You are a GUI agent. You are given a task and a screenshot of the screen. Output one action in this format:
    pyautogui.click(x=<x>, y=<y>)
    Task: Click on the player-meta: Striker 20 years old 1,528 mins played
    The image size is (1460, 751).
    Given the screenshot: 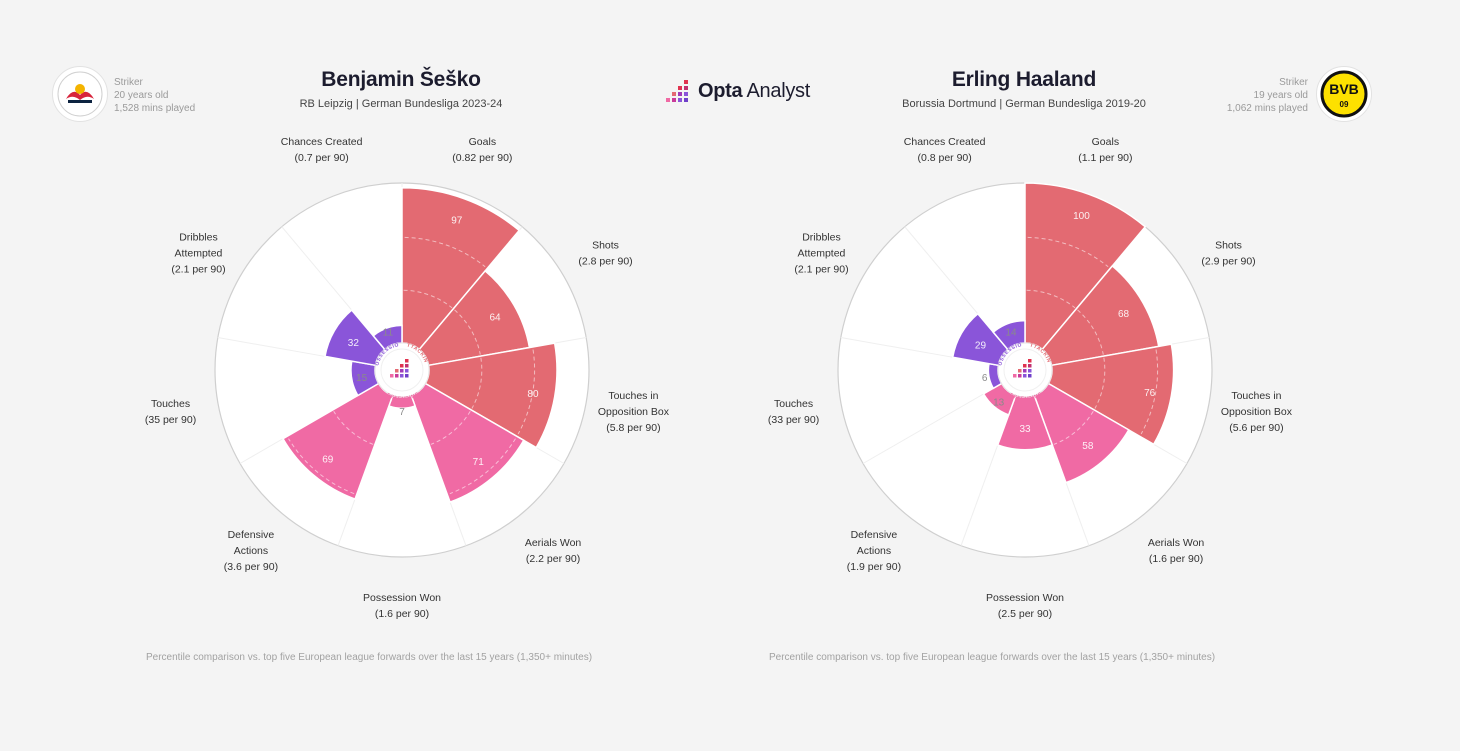 What is the action you would take?
    pyautogui.click(x=154, y=95)
    